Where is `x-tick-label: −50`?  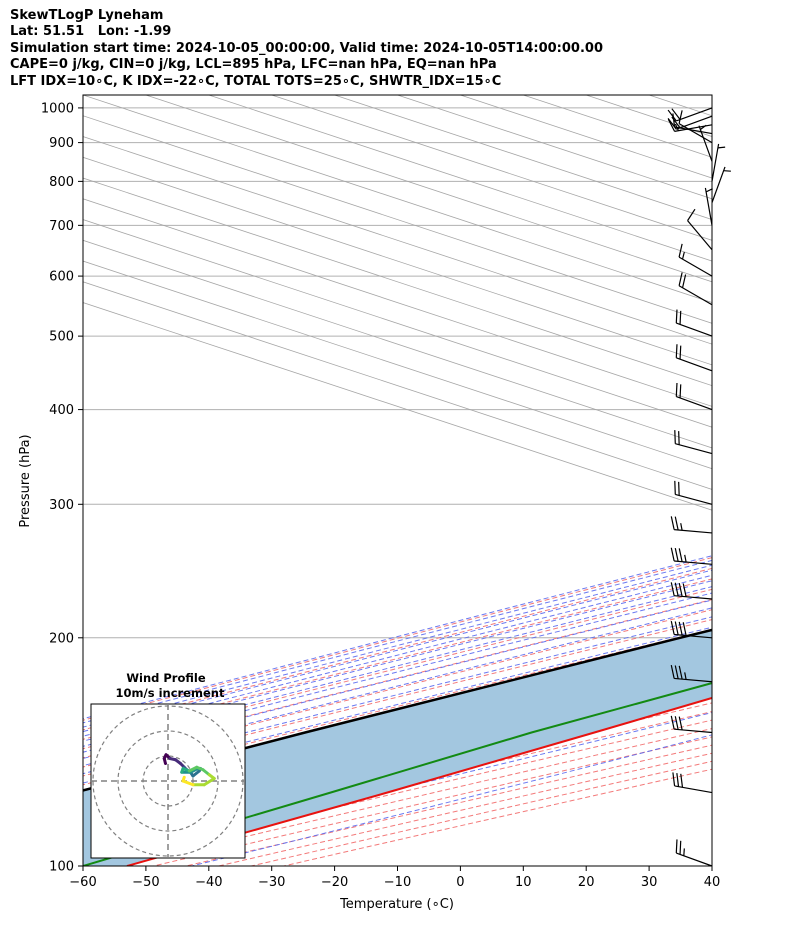 x-tick-label: −50 is located at coordinates (145, 882).